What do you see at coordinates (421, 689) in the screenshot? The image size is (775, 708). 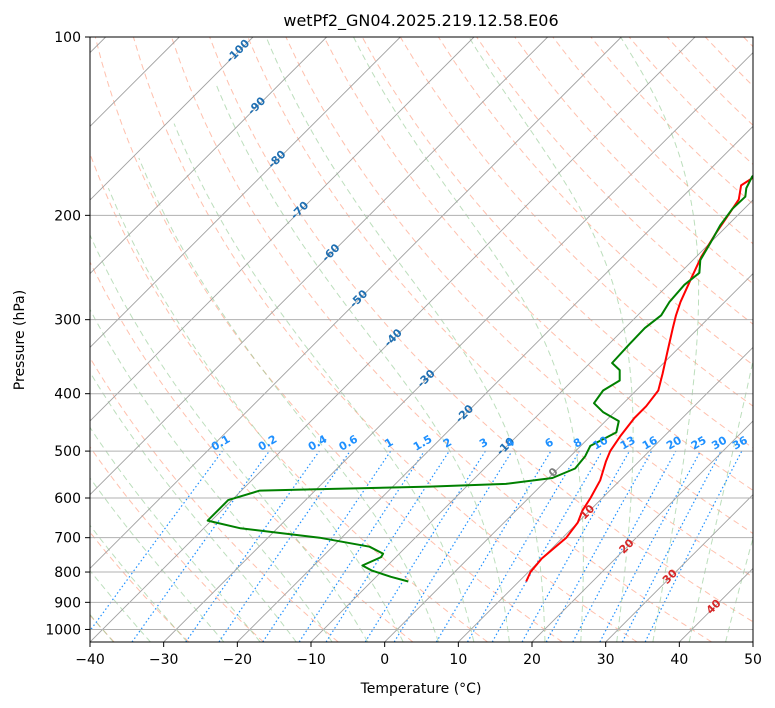 I see `x-axis-title: Temperature (°C)` at bounding box center [421, 689].